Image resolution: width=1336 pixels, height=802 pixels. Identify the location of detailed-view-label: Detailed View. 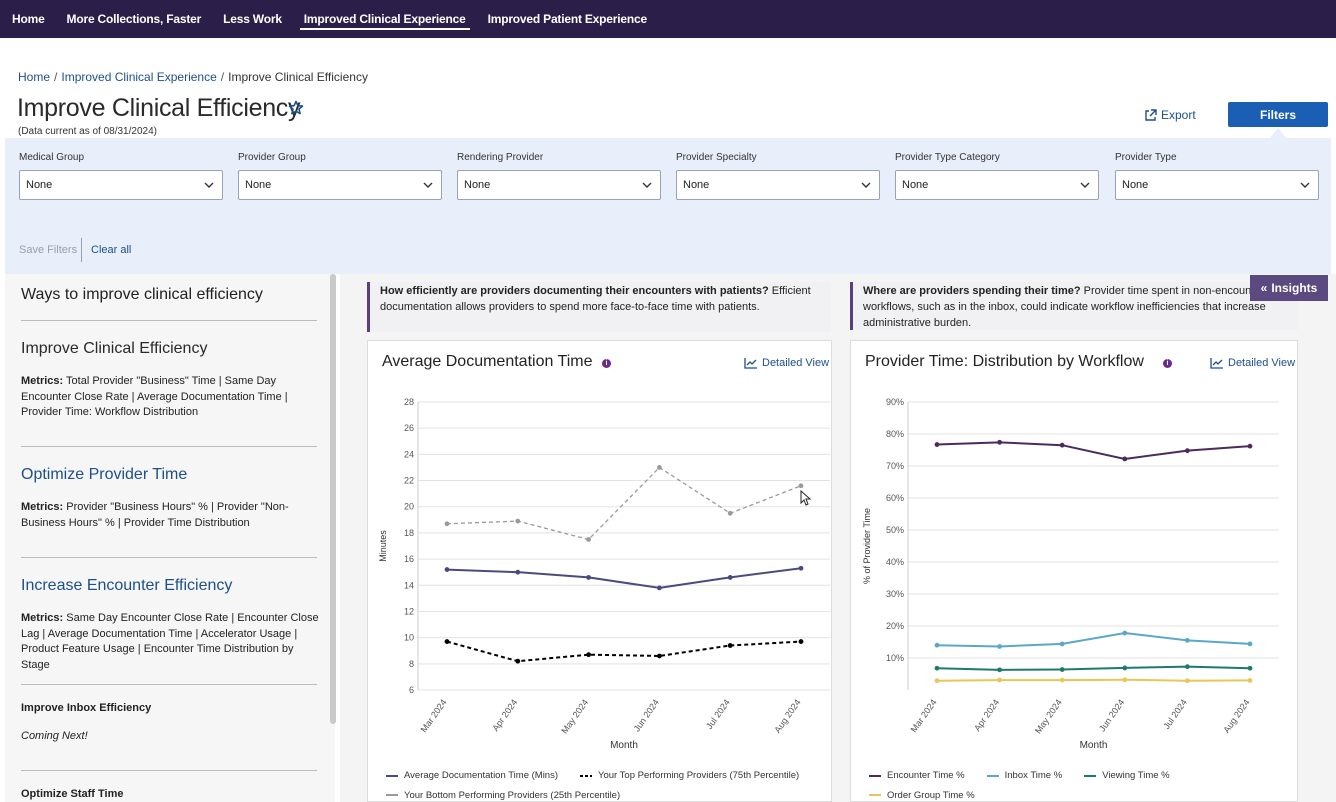
(796, 363).